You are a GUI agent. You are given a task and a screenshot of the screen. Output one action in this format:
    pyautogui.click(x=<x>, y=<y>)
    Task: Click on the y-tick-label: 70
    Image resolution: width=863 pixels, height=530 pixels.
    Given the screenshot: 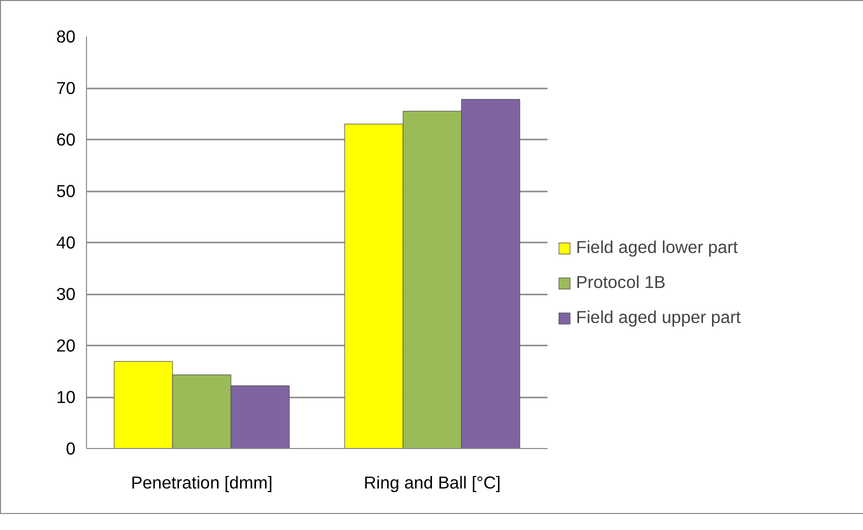 What is the action you would take?
    pyautogui.click(x=66, y=88)
    